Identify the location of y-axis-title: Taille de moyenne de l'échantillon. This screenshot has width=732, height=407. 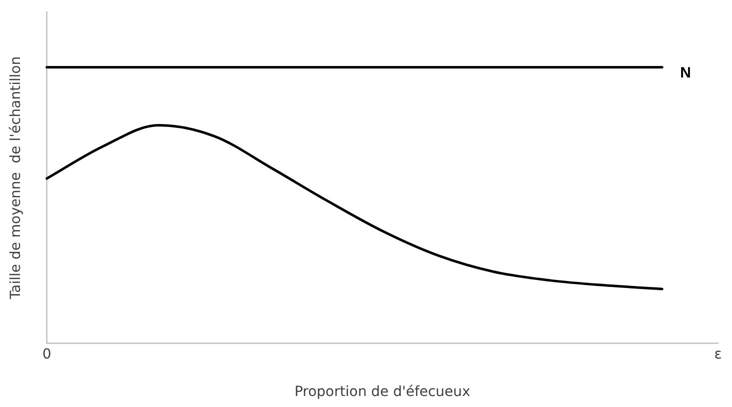
(16, 178).